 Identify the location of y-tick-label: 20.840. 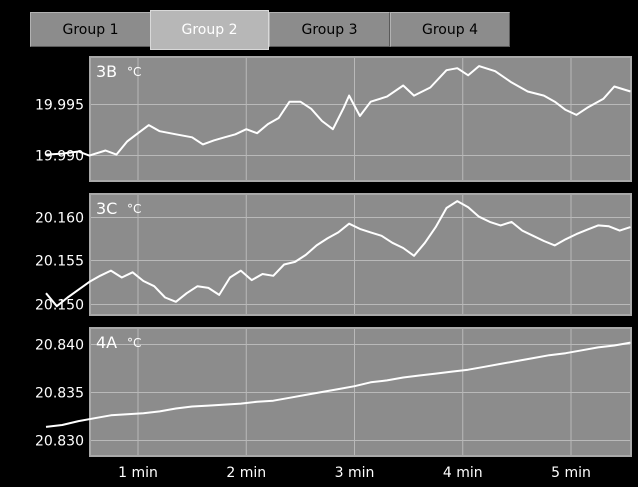
(59, 346).